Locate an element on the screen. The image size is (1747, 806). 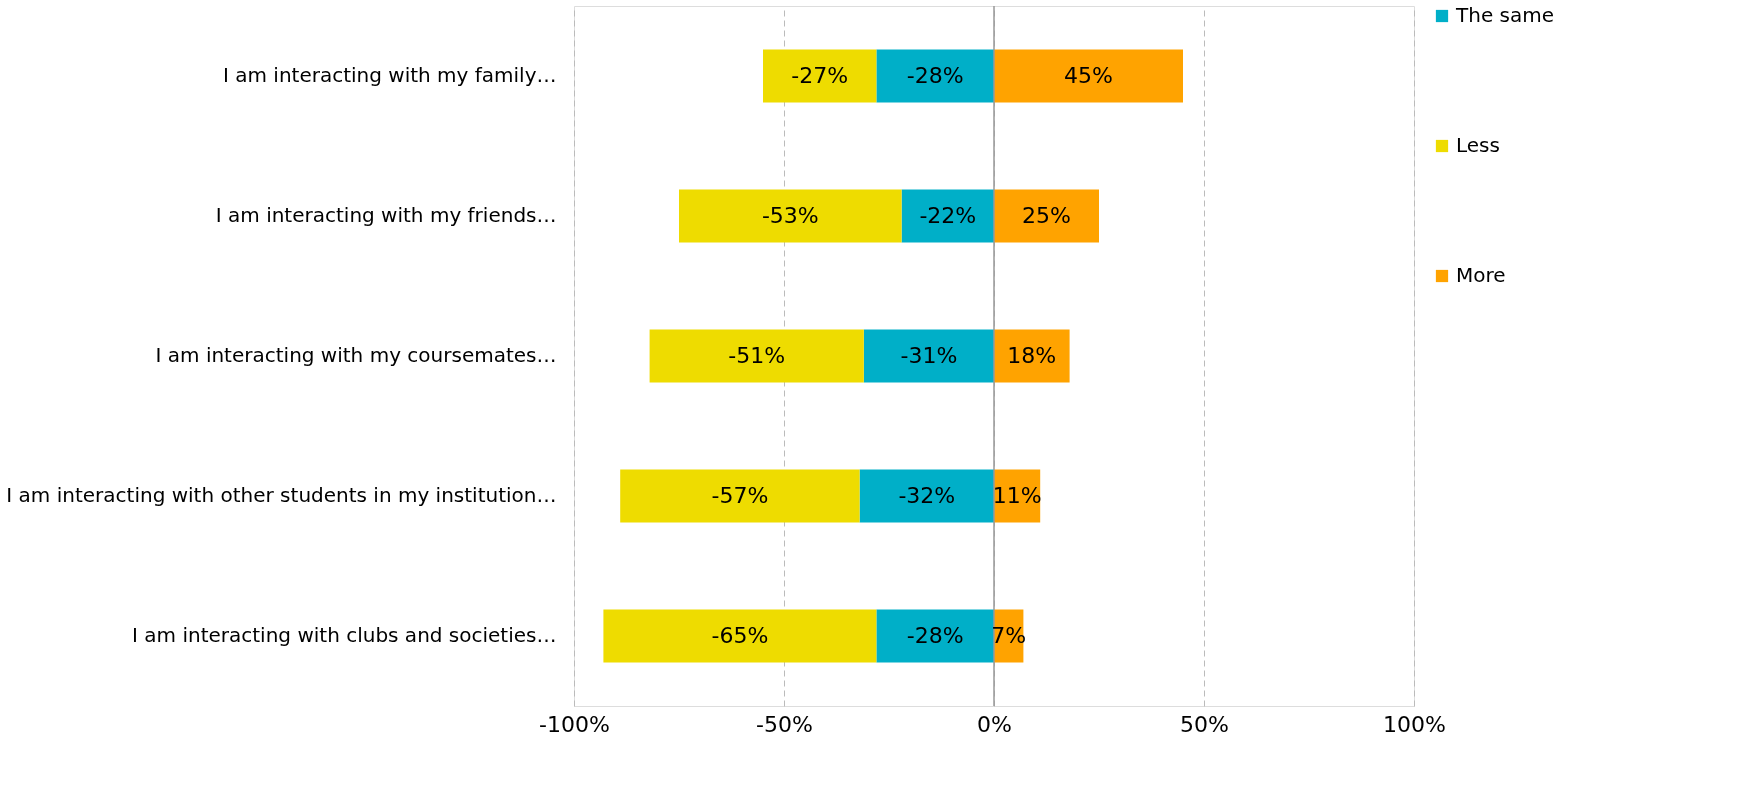
data-label: -53% is located at coordinates (790, 215).